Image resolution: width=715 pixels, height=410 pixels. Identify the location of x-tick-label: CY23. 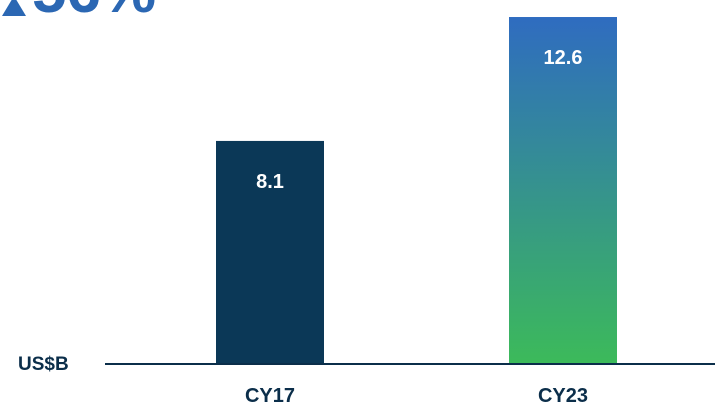
(563, 396).